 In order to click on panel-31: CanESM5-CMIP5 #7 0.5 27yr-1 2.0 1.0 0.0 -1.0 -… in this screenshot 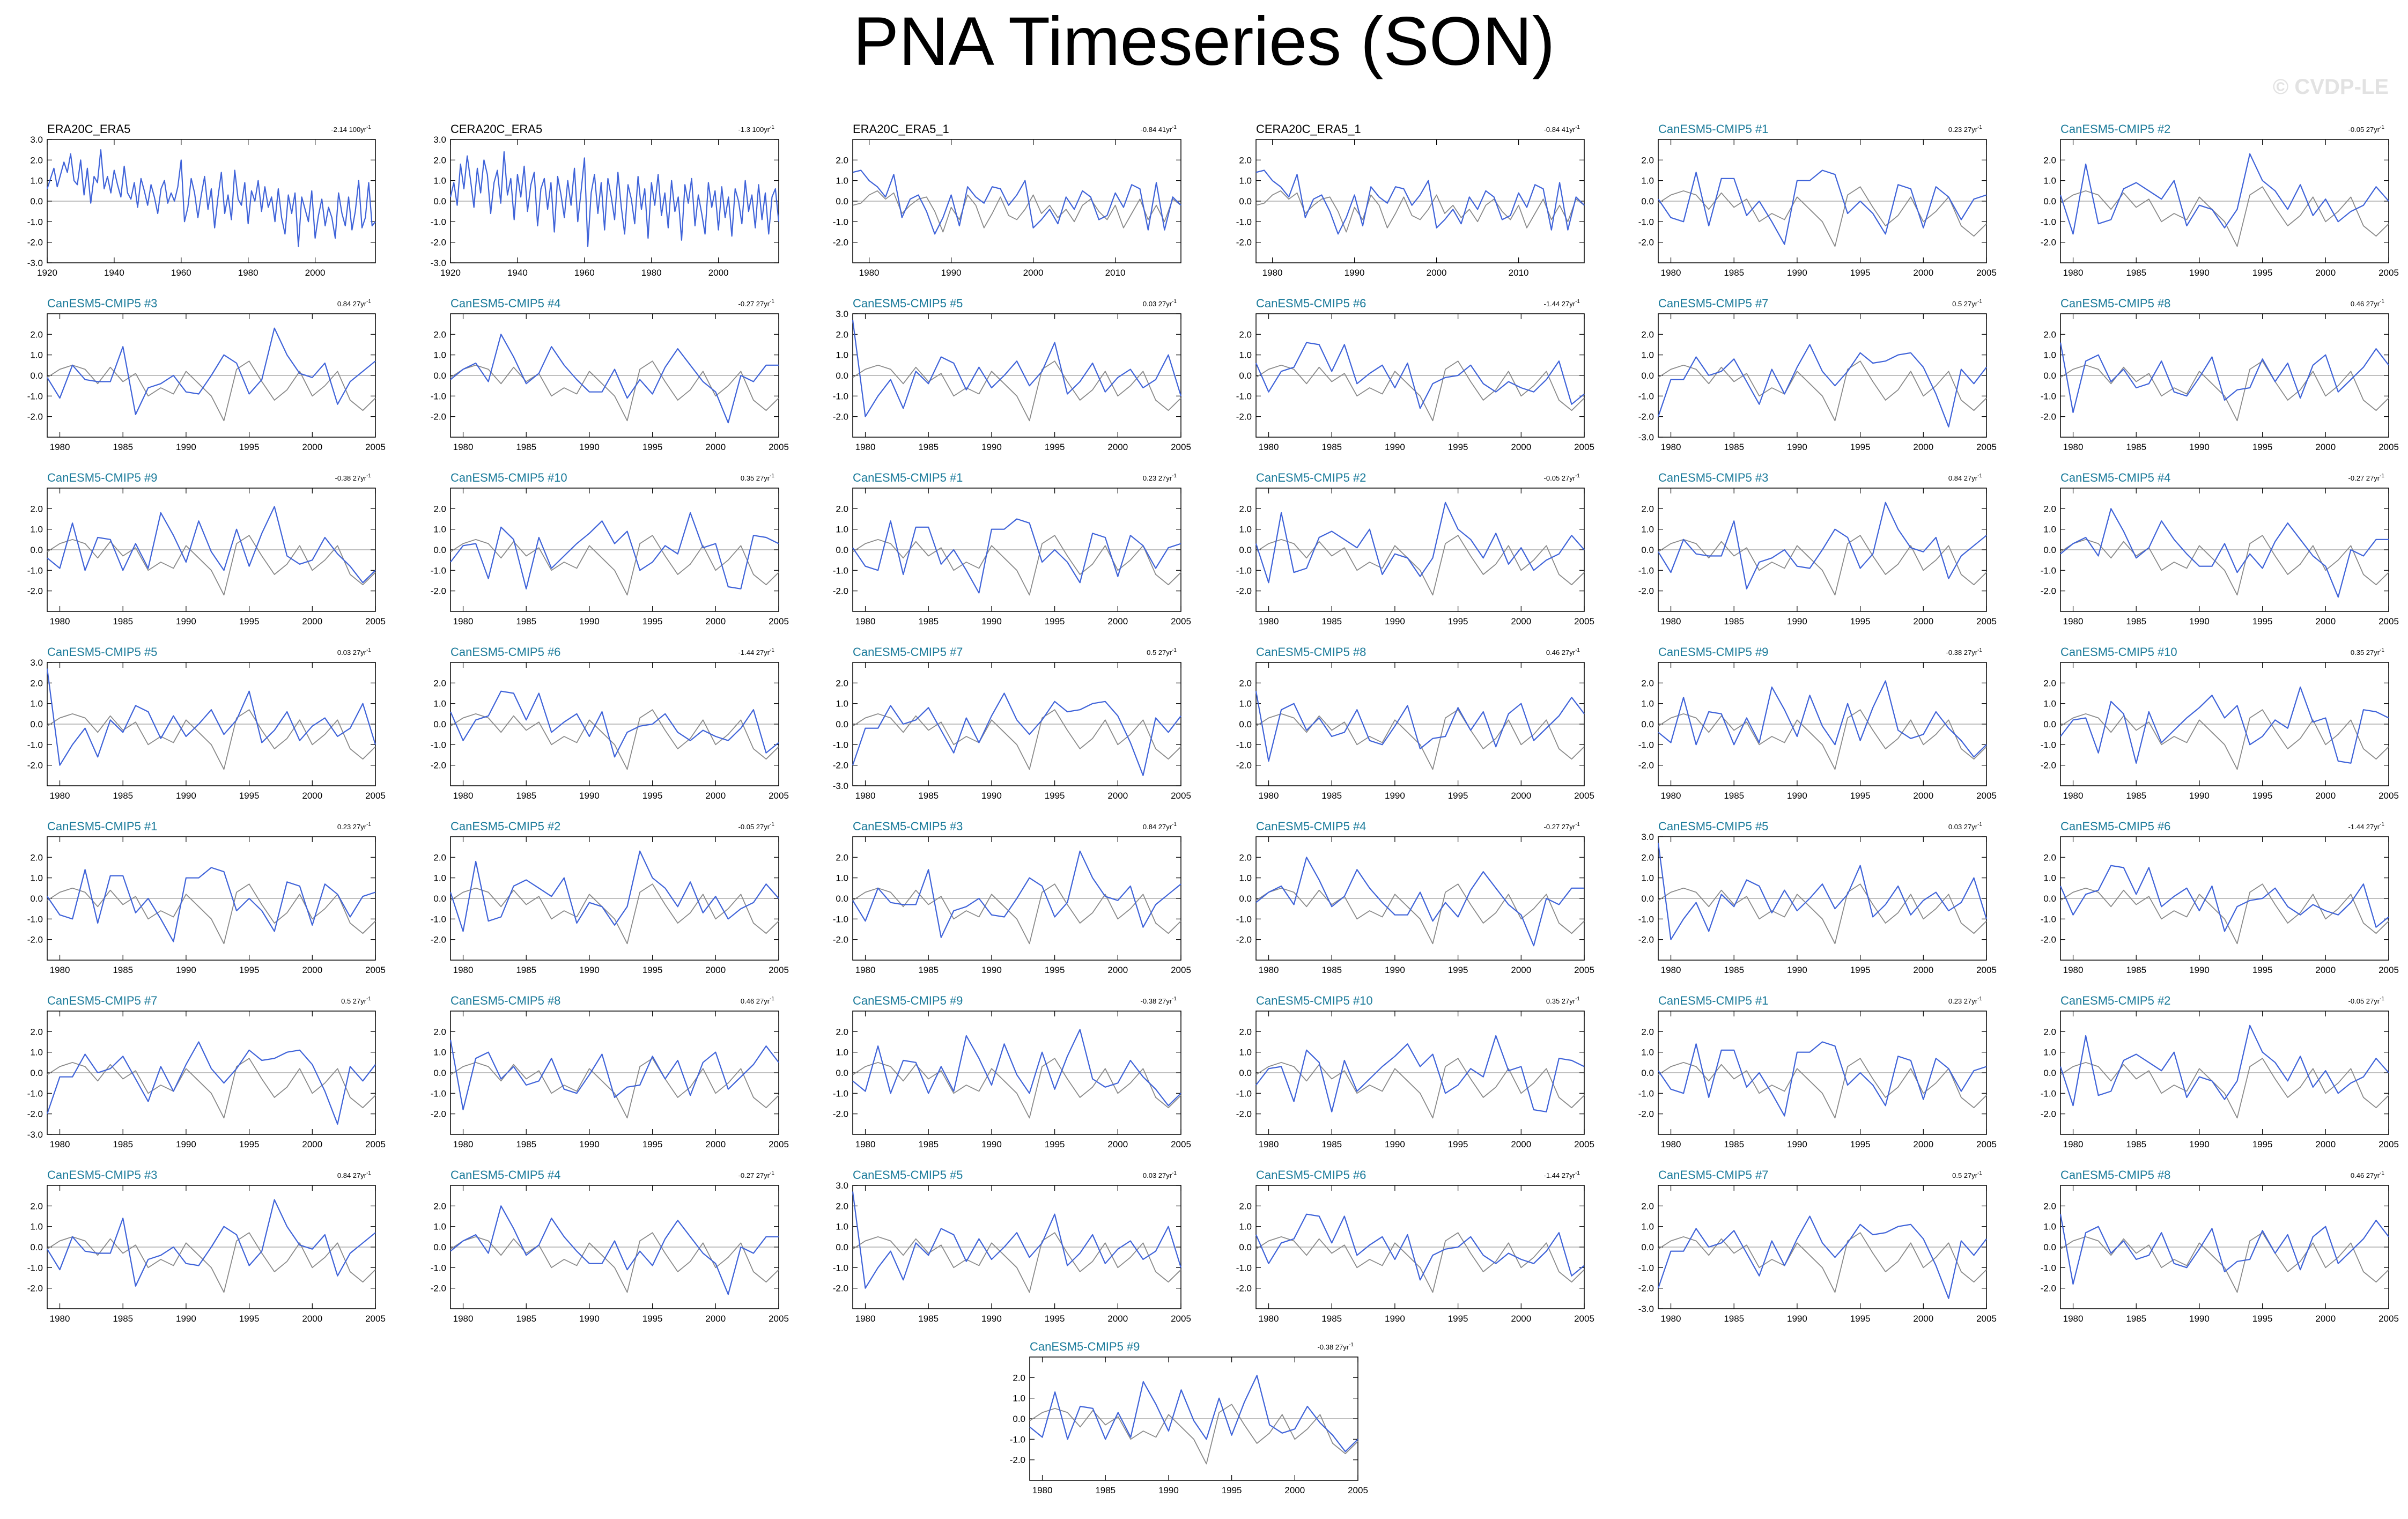, I will do `click(206, 1071)`.